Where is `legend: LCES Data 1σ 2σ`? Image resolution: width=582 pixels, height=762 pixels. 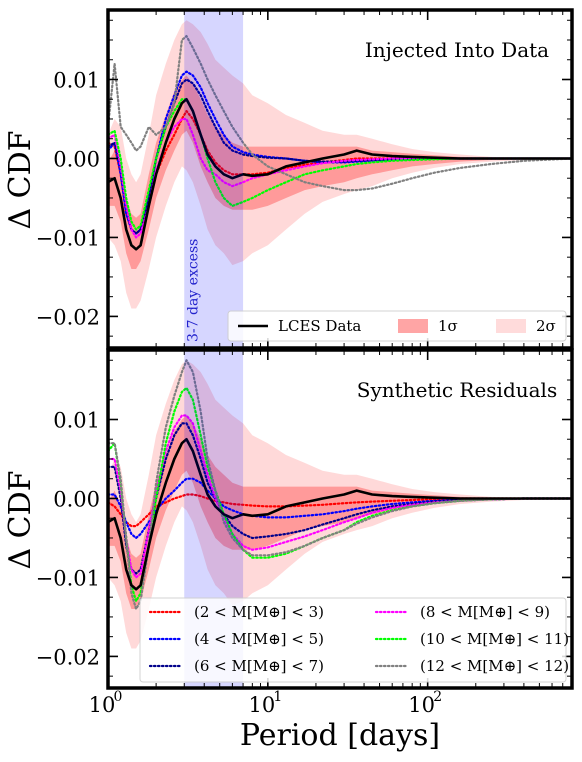
legend: LCES Data 1σ 2σ is located at coordinates (397, 326).